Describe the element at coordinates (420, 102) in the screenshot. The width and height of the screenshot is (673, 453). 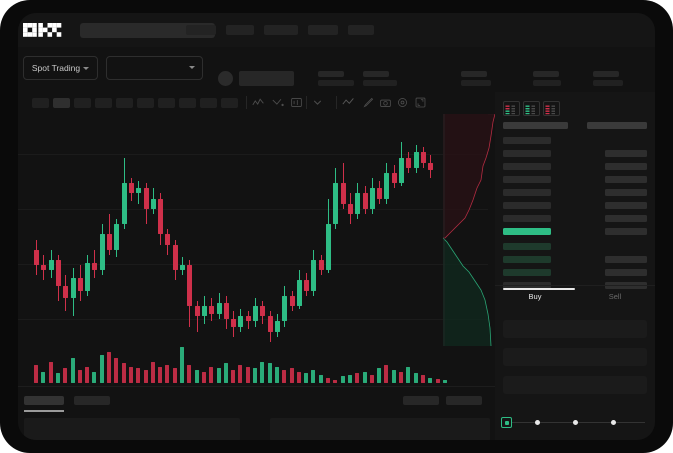
I see `fullscreen-icon` at that location.